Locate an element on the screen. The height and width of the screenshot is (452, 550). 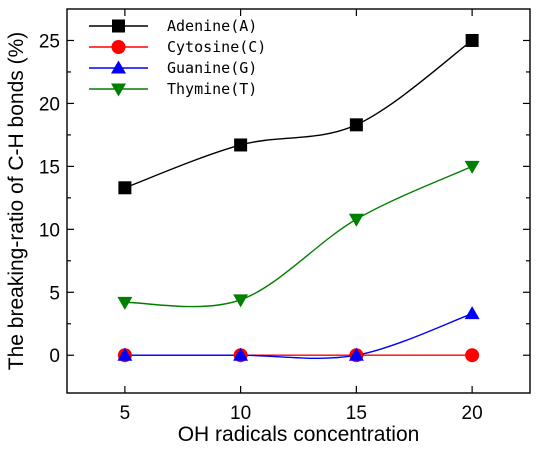
legend-label: Adenine(A) is located at coordinates (212, 26).